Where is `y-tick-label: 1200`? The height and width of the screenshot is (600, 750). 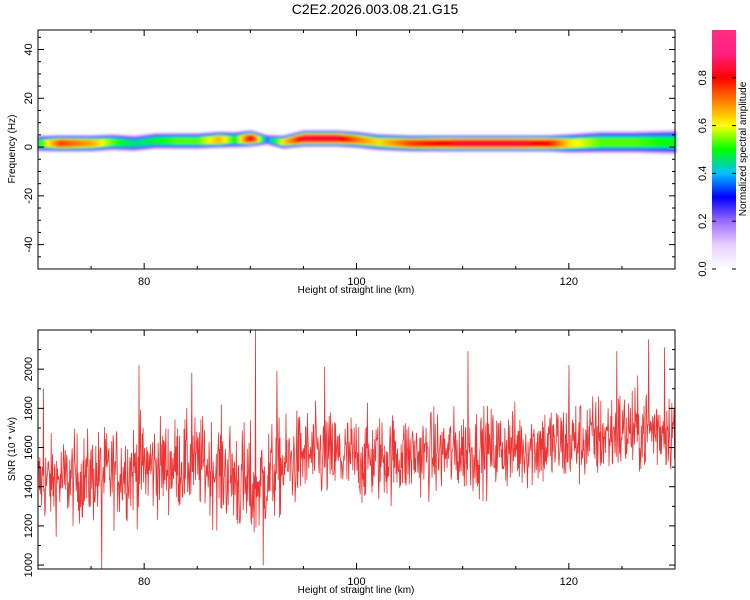
y-tick-label: 1200 is located at coordinates (29, 526).